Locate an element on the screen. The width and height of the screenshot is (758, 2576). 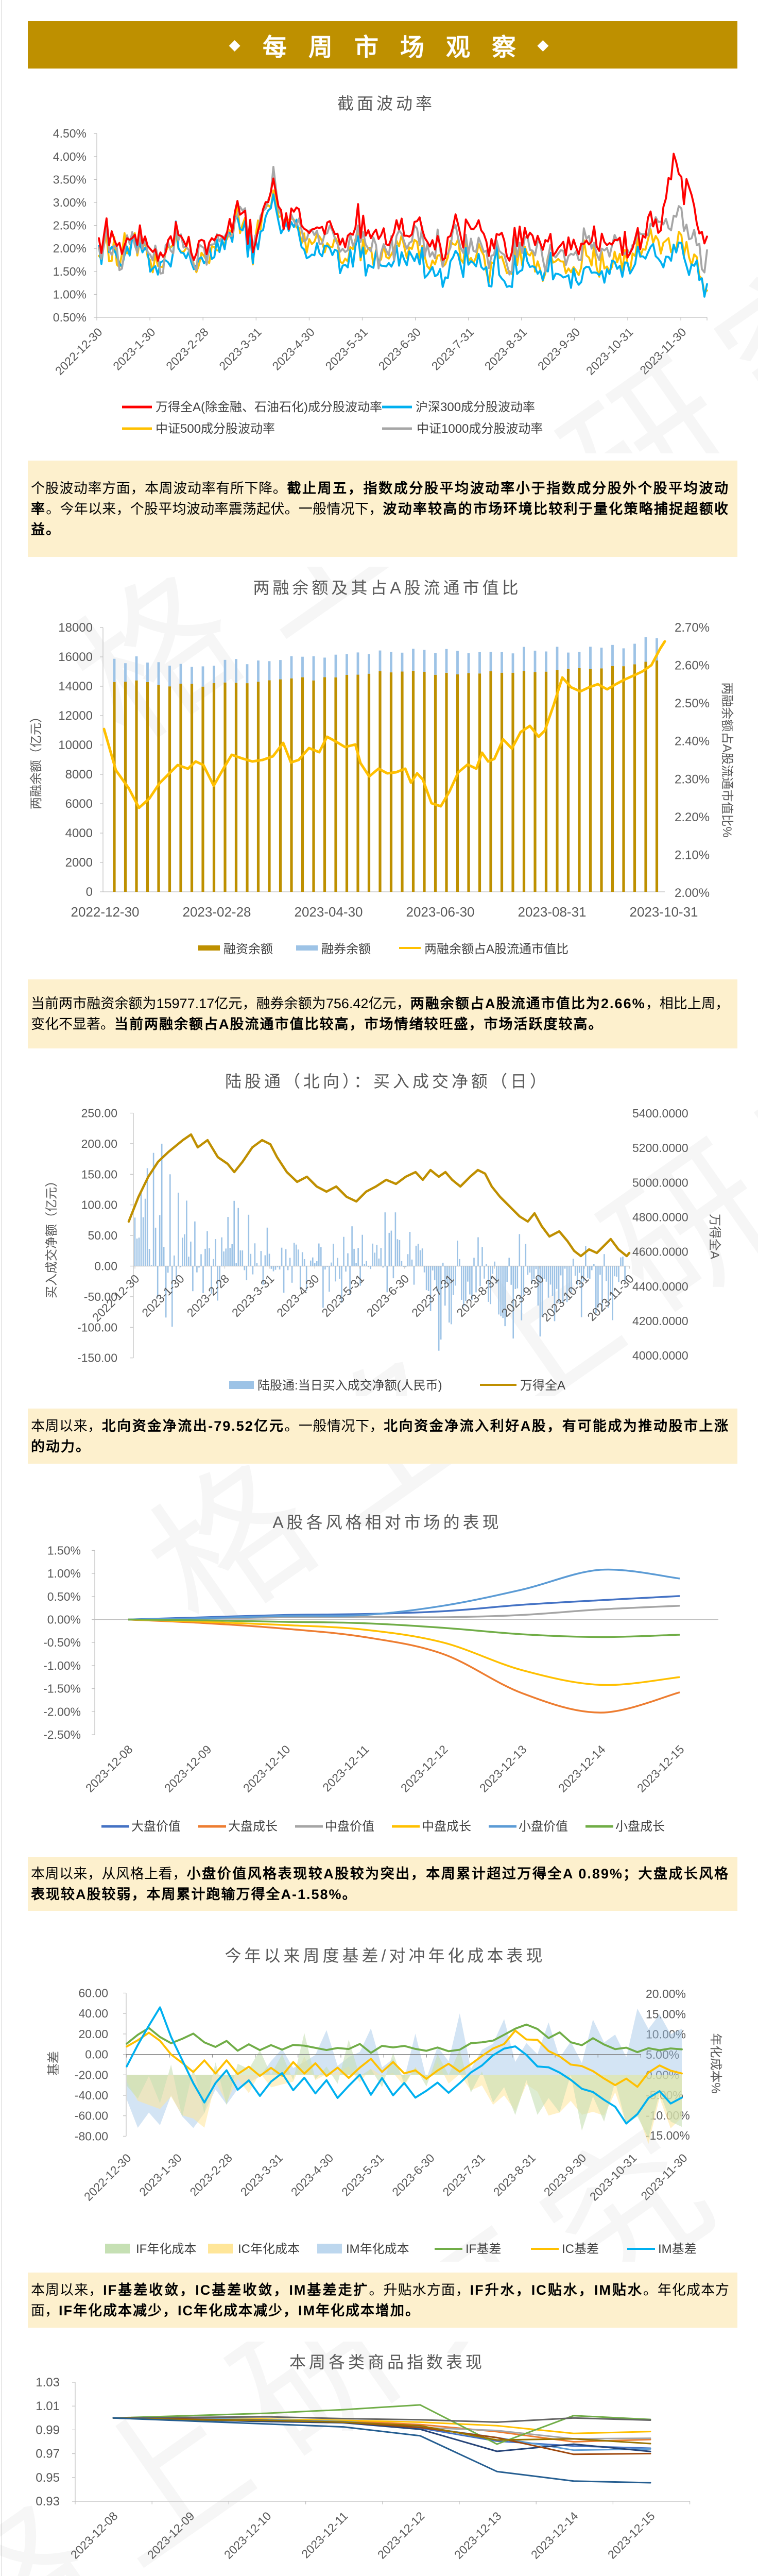
svg-text: 0.00 is located at coordinates (97, 2054).